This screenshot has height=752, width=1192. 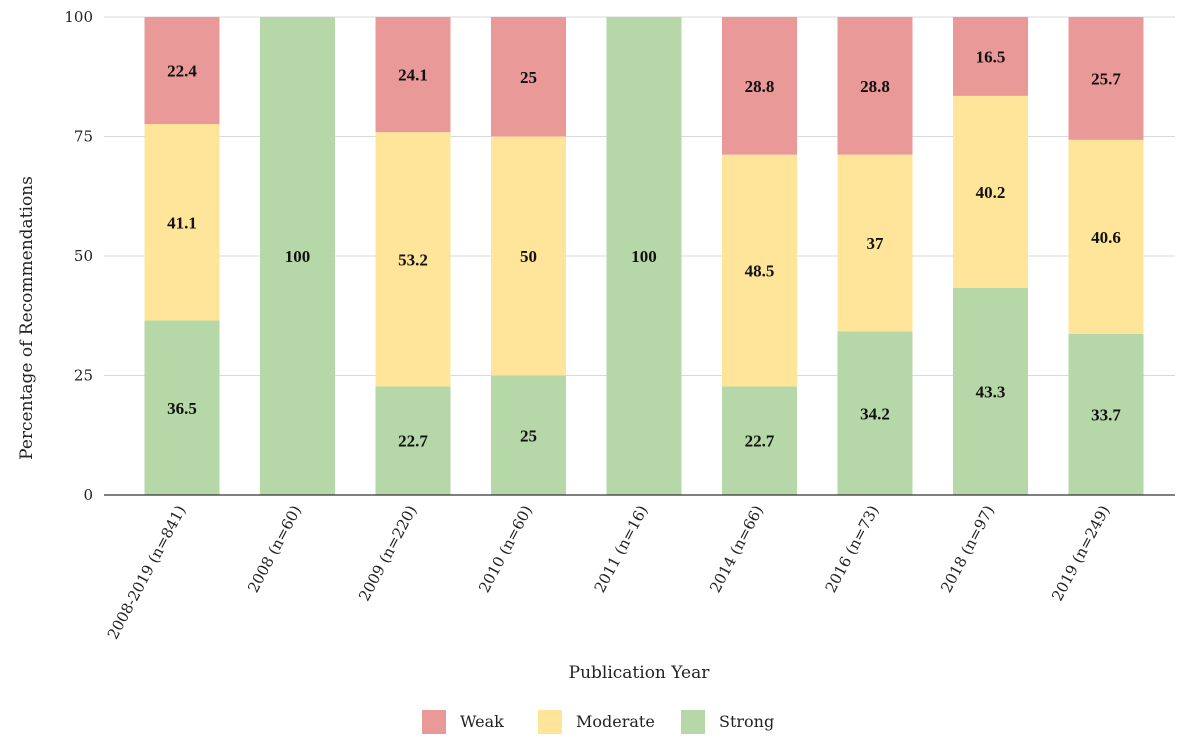 I want to click on data-label: 40.2, so click(x=991, y=192).